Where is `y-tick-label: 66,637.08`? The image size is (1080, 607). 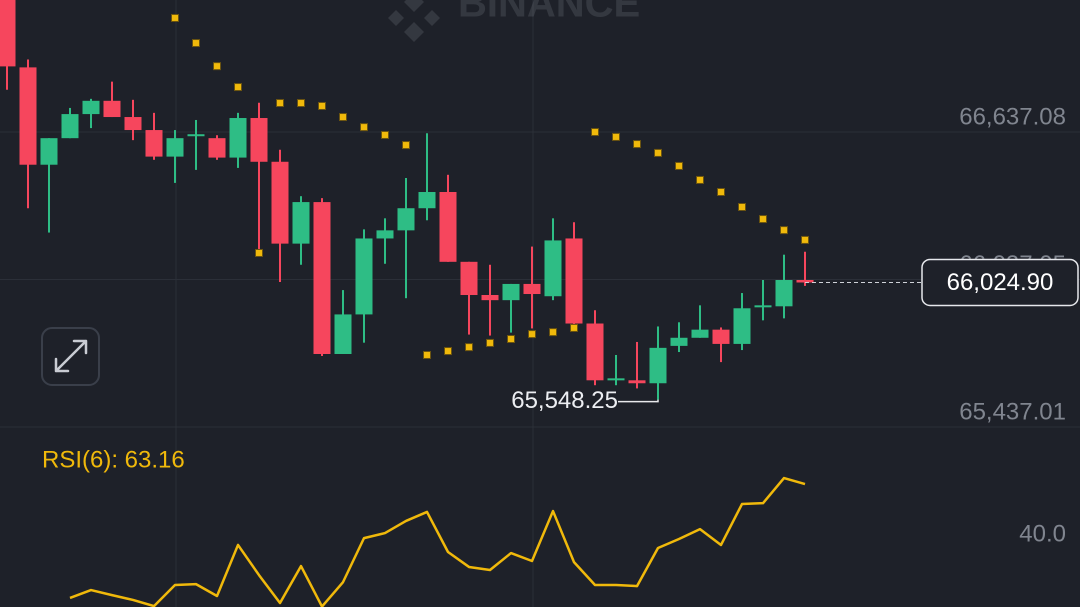 y-tick-label: 66,637.08 is located at coordinates (1012, 116).